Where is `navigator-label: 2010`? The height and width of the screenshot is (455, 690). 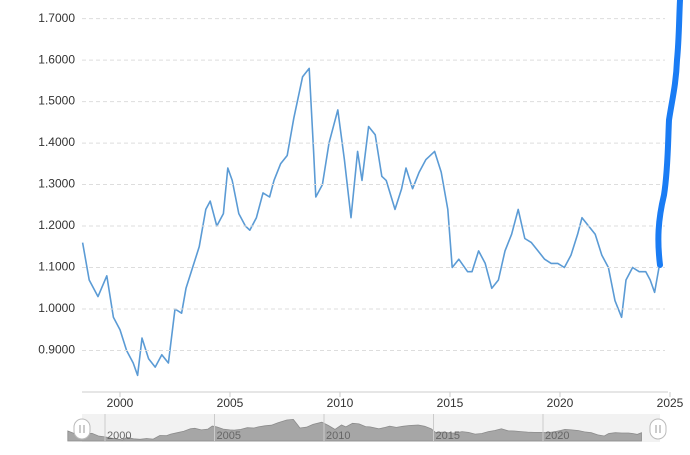 navigator-label: 2010 is located at coordinates (338, 436).